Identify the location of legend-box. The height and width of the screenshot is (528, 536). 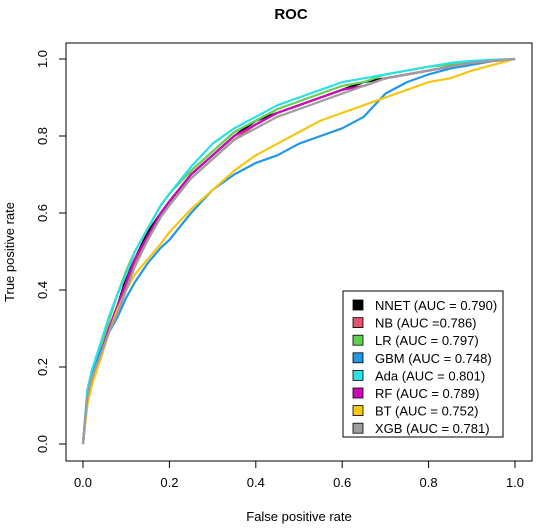
(423, 364).